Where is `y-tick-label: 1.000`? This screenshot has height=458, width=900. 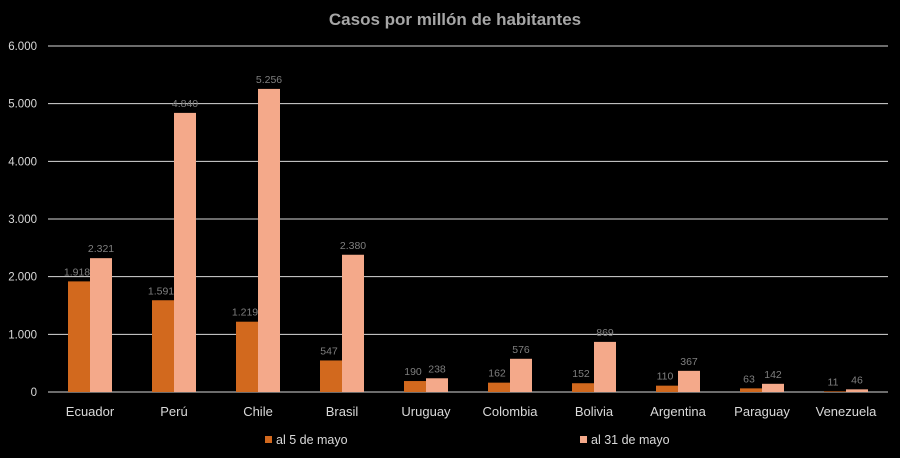
y-tick-label: 1.000 is located at coordinates (22, 335).